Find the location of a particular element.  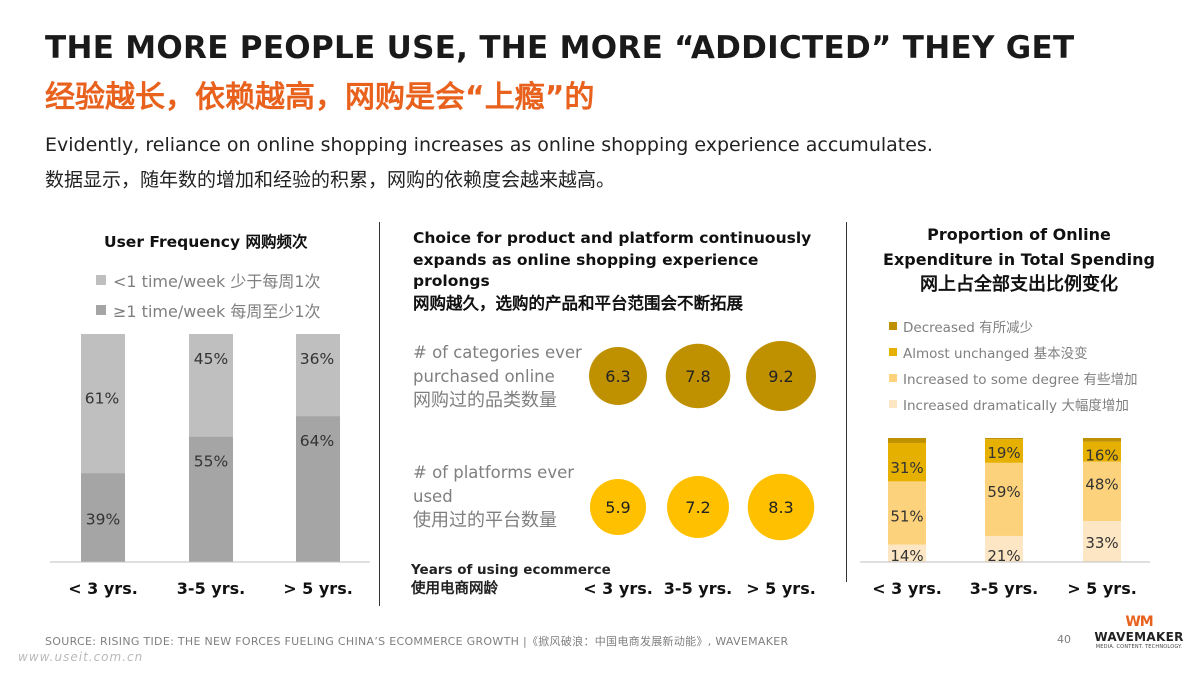

choice-x-tick-label: < 3 yrs. is located at coordinates (619, 588).